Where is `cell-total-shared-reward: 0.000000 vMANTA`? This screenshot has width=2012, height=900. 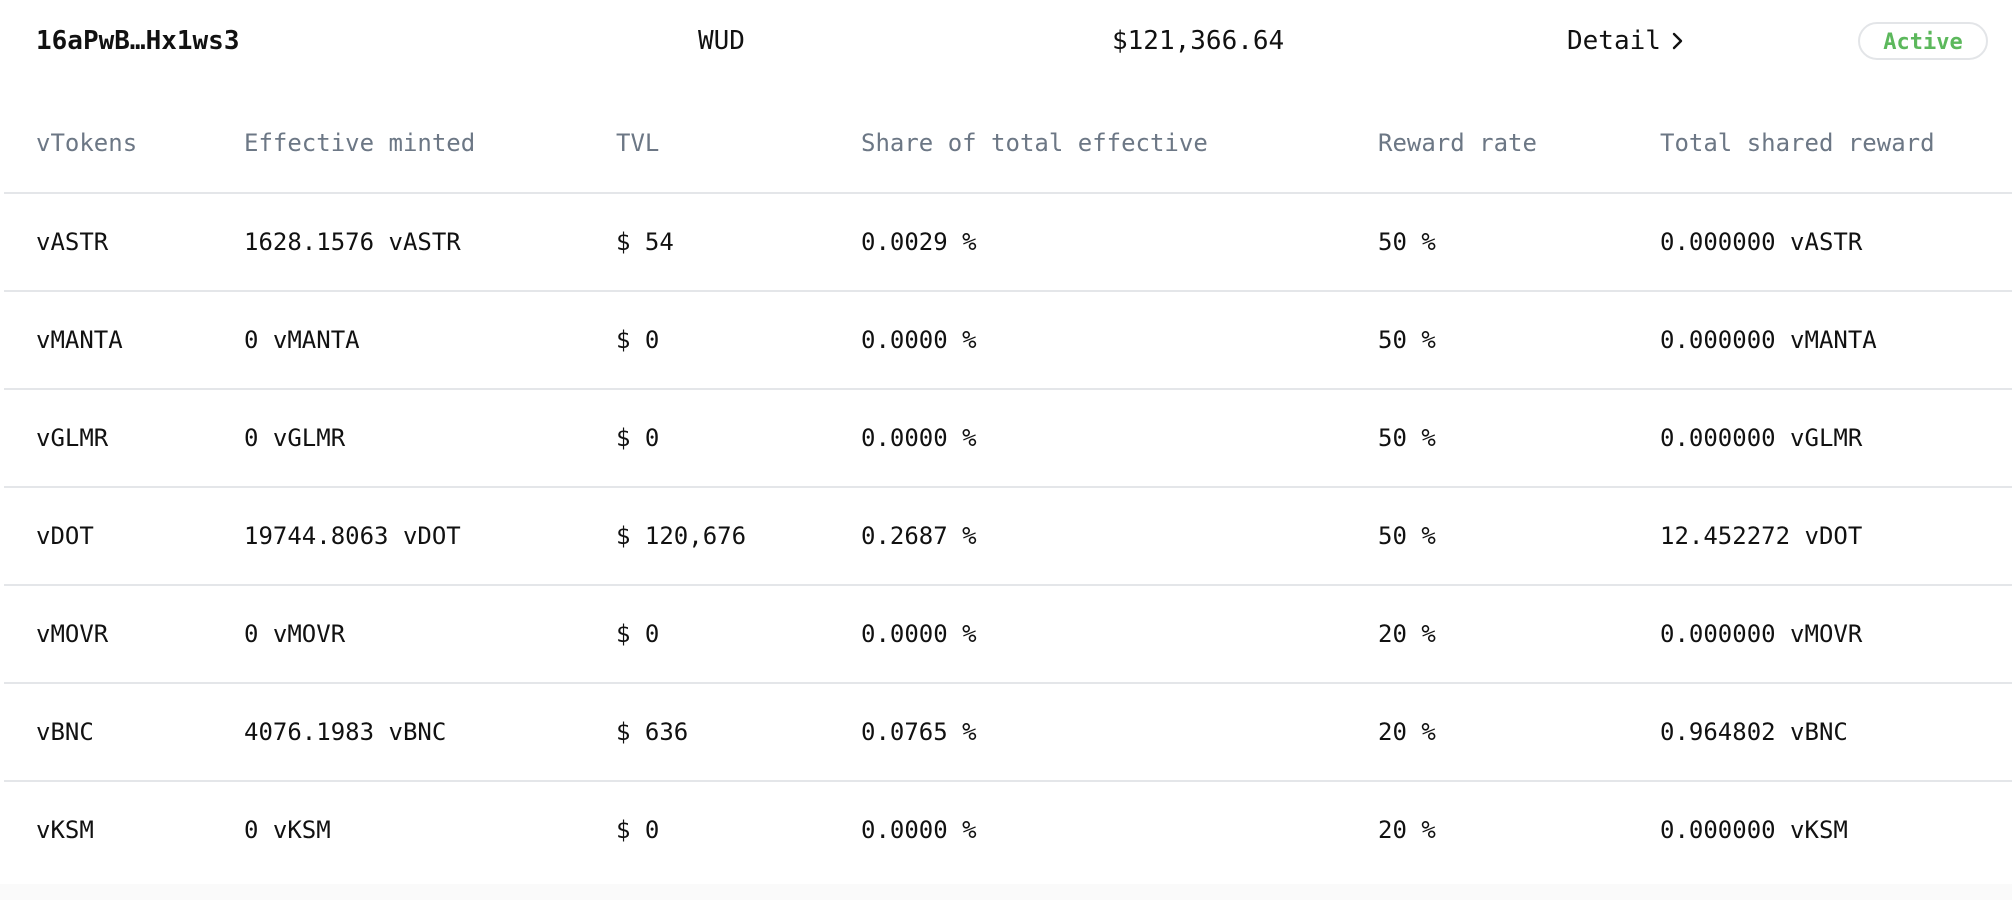 cell-total-shared-reward: 0.000000 vMANTA is located at coordinates (1836, 340).